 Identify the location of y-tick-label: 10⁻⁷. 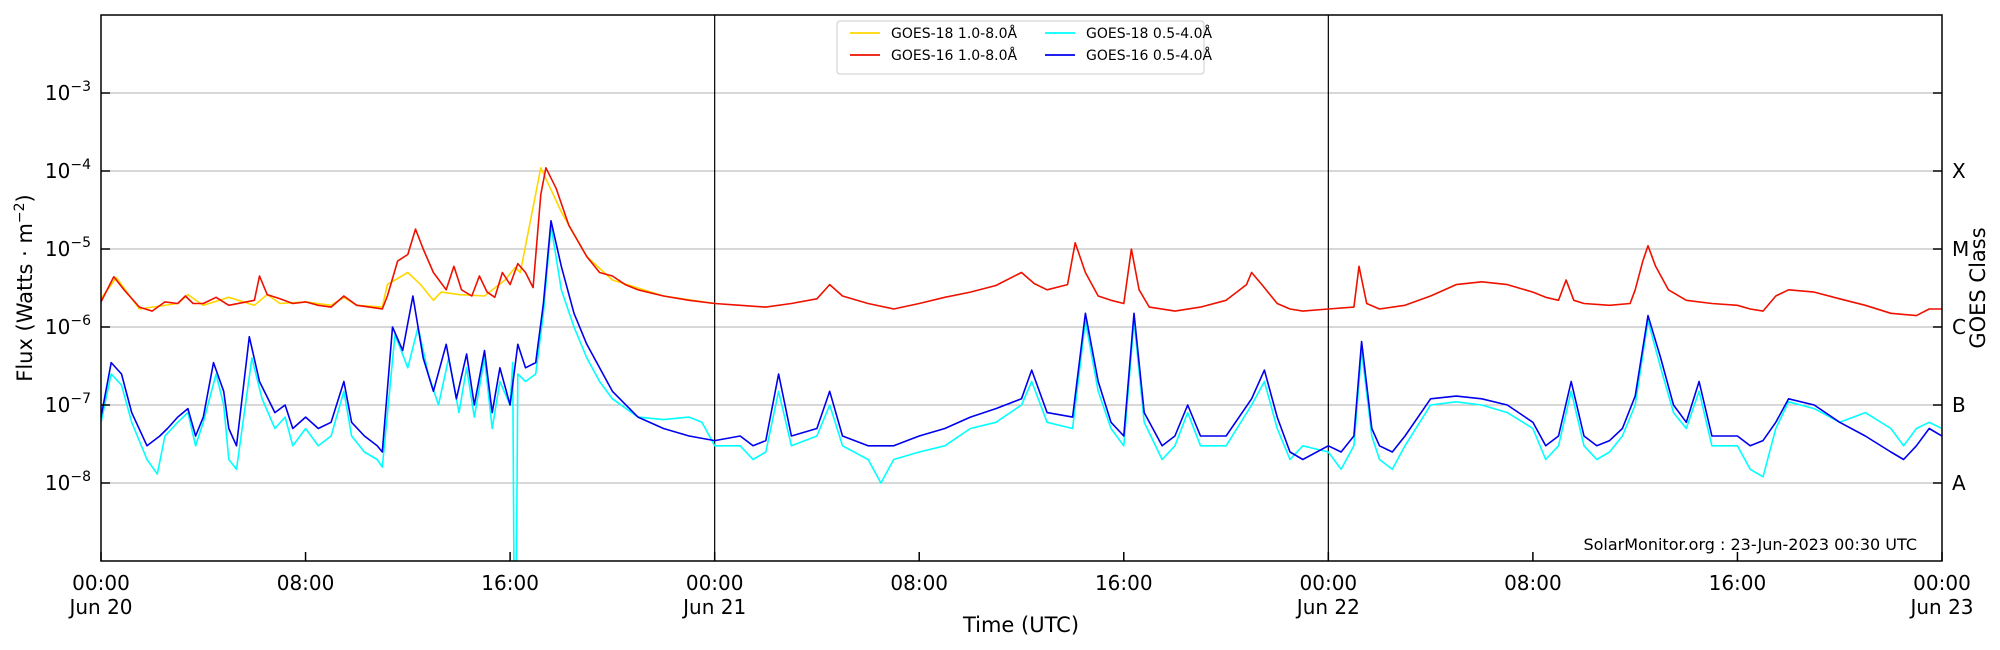
(68, 404).